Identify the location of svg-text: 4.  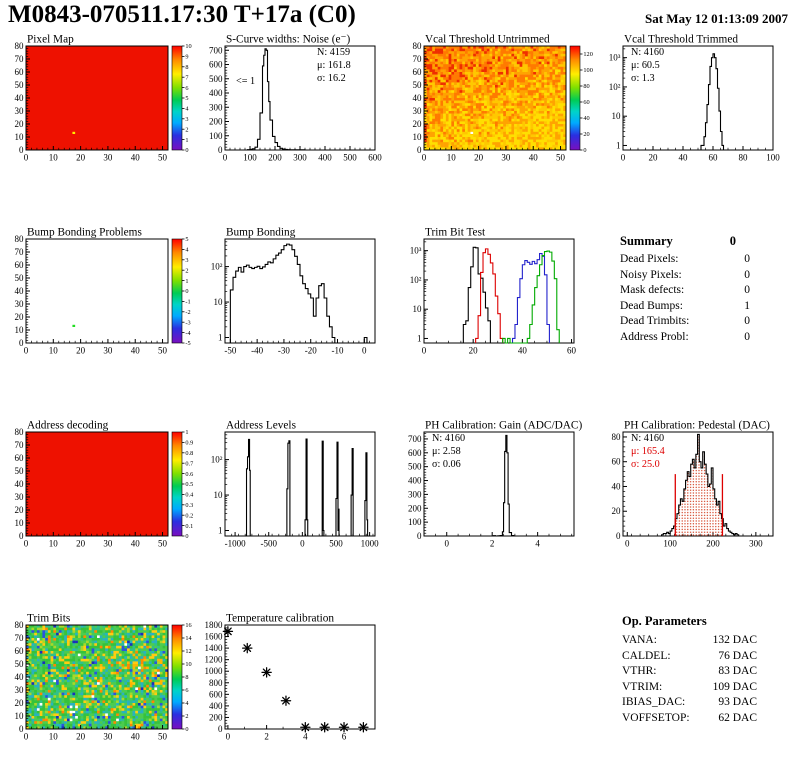
(537, 544).